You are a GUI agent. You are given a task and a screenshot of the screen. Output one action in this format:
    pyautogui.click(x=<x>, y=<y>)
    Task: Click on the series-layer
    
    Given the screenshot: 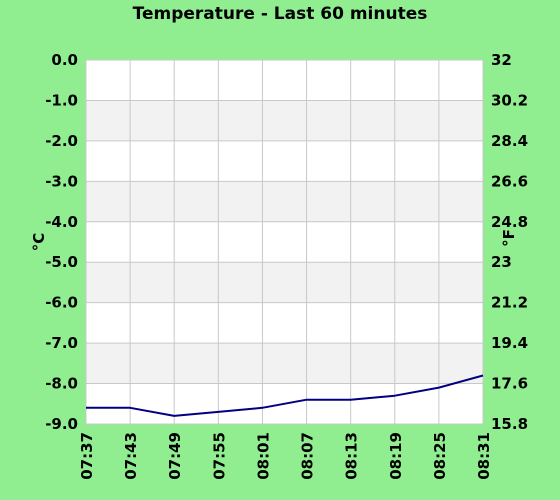 What is the action you would take?
    pyautogui.click(x=285, y=395)
    